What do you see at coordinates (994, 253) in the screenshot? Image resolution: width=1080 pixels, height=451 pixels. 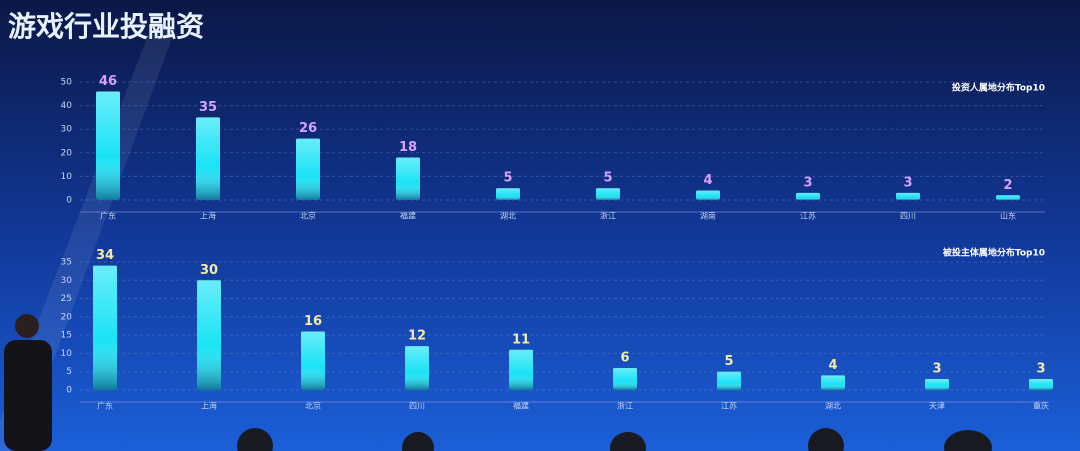 I see `chart-title: 被投主体属地分布Top10` at bounding box center [994, 253].